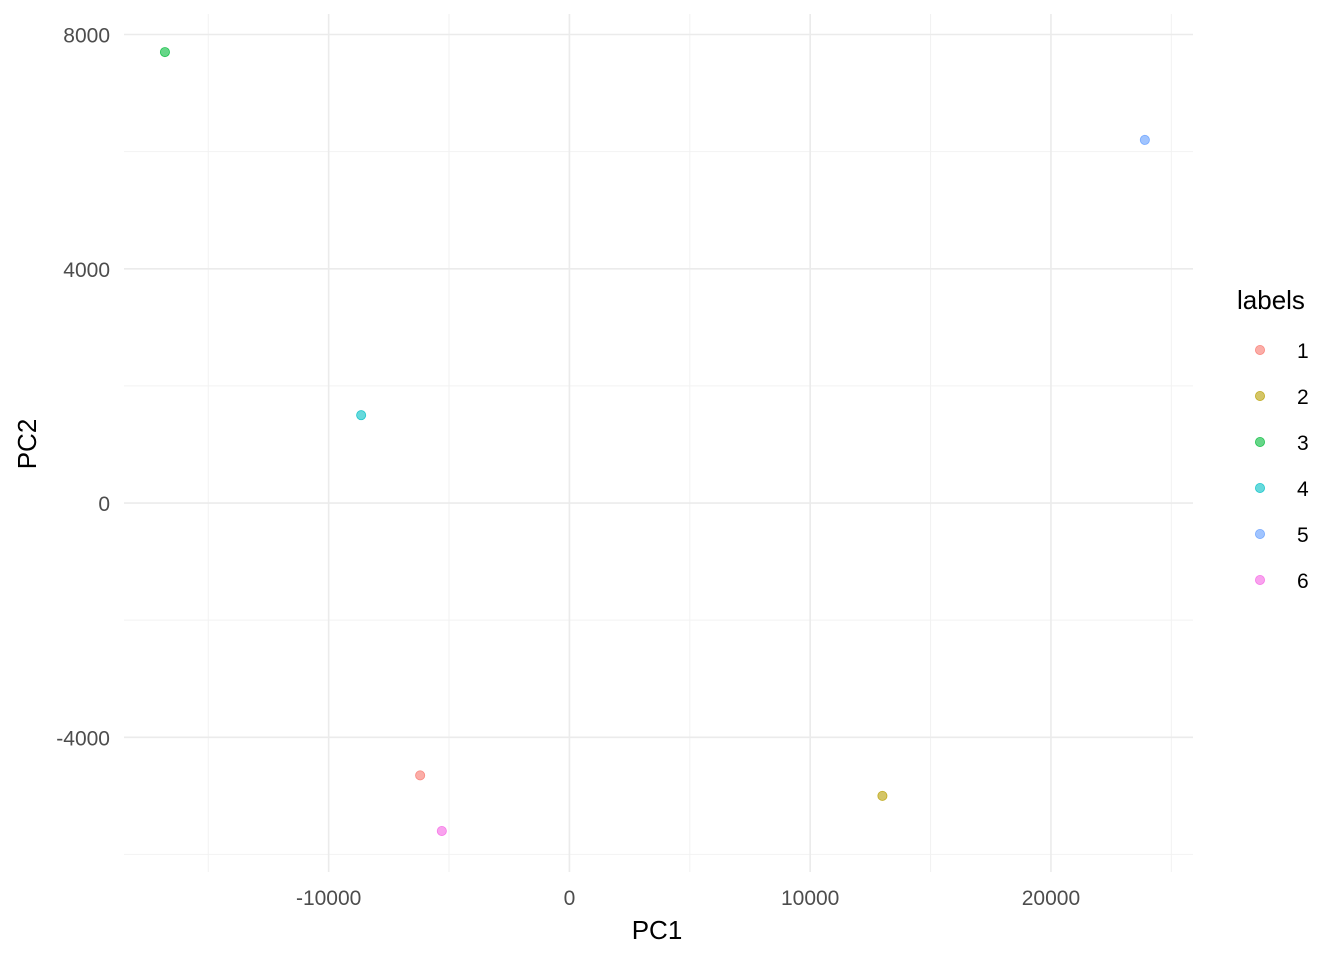  What do you see at coordinates (1303, 443) in the screenshot?
I see `legend-label-3: 3` at bounding box center [1303, 443].